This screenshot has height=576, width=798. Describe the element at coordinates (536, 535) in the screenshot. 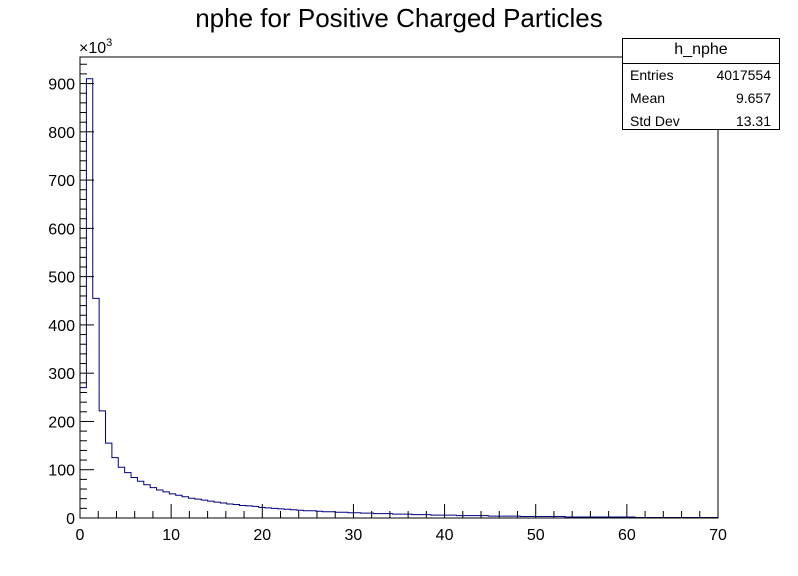

I see `x-tick-label: 50` at that location.